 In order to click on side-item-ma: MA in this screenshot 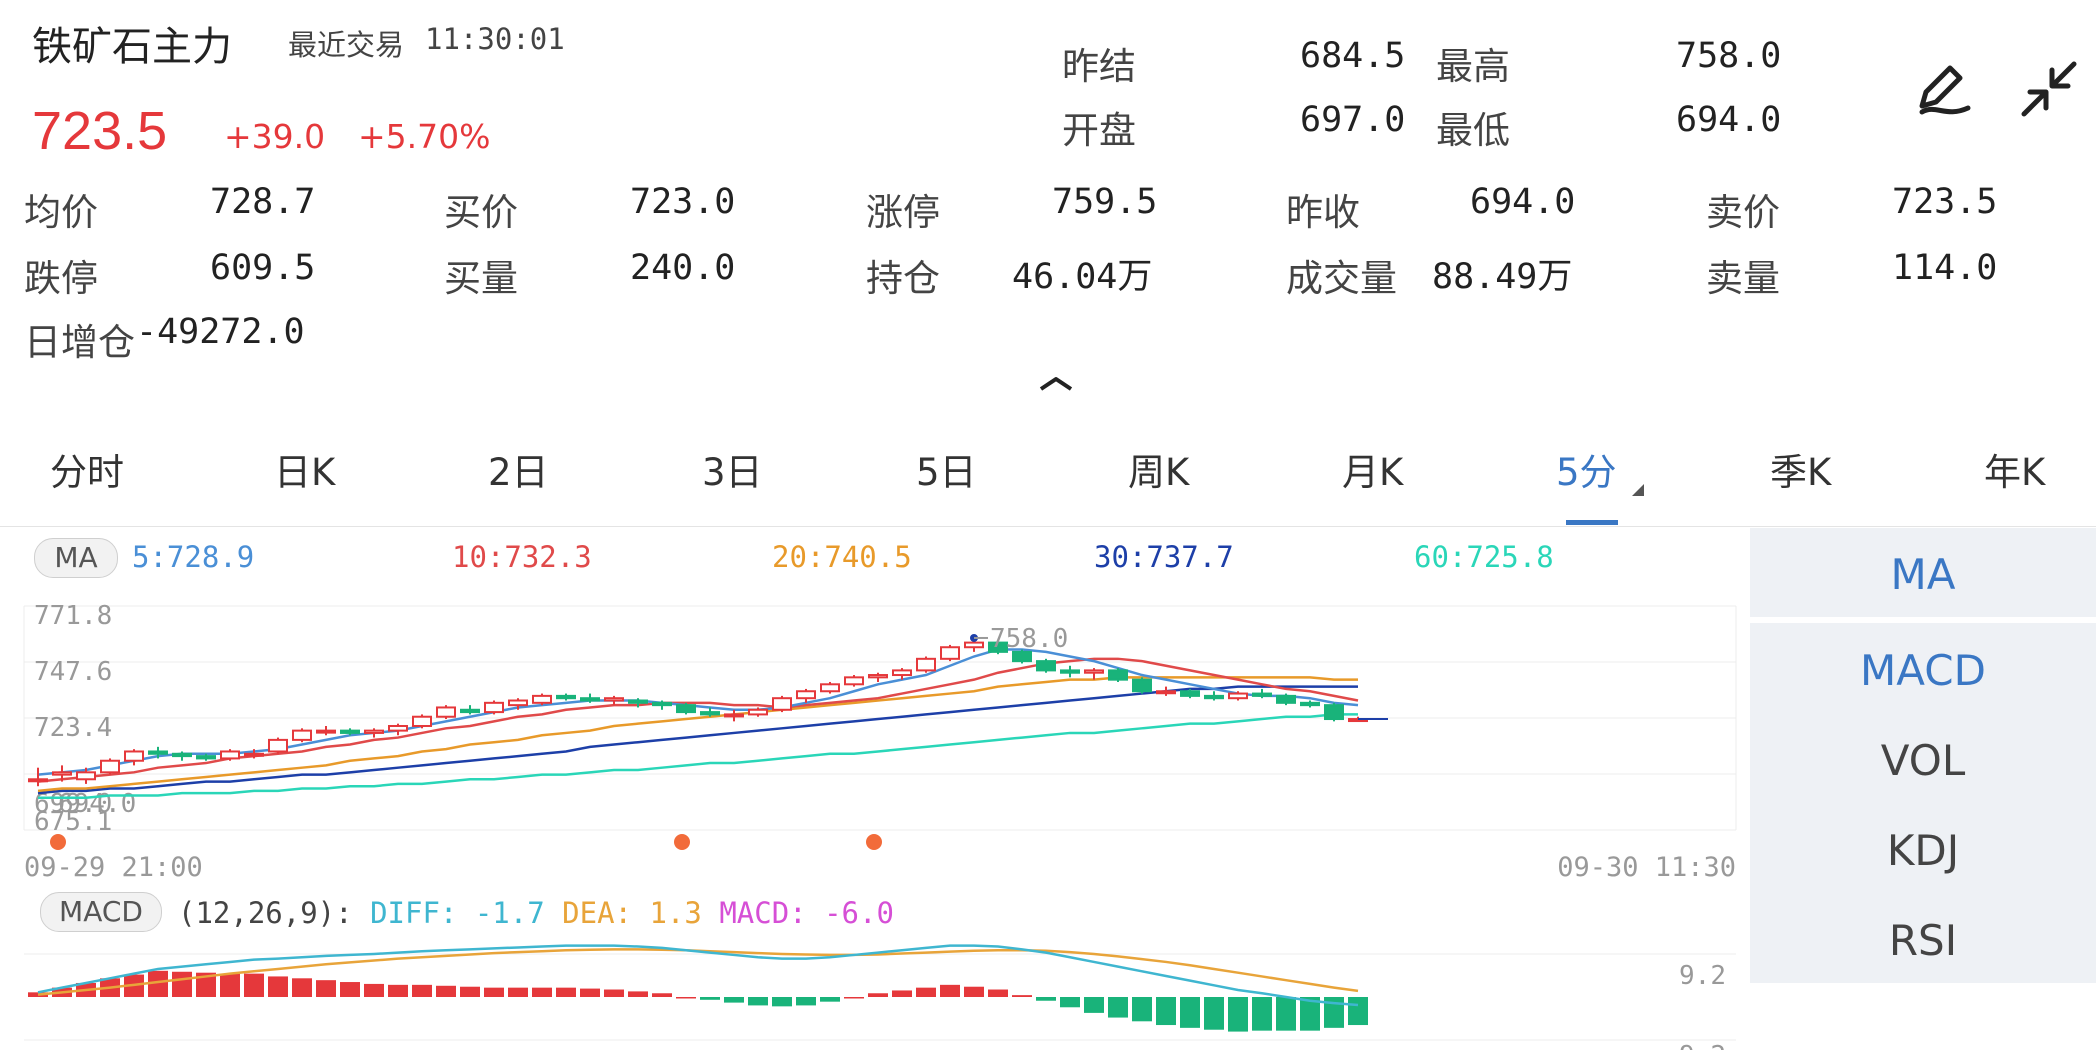, I will do `click(1923, 574)`.